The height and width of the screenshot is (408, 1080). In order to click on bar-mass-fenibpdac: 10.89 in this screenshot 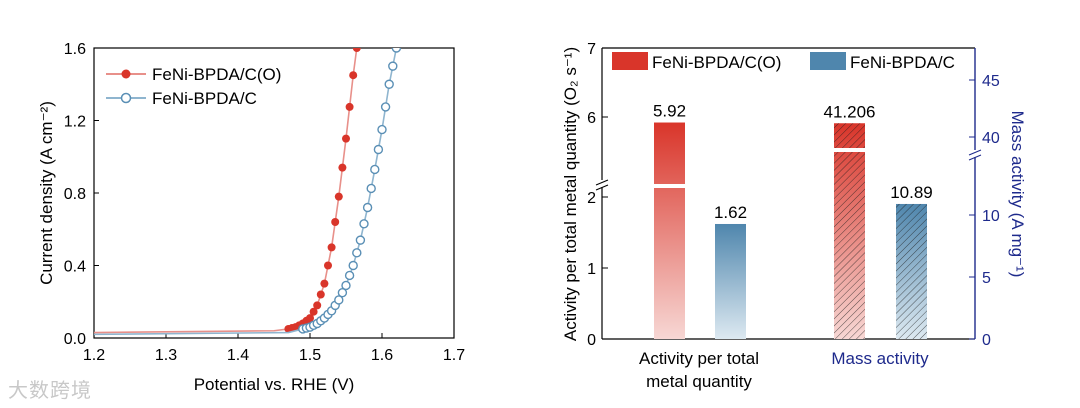, I will do `click(911, 261)`.